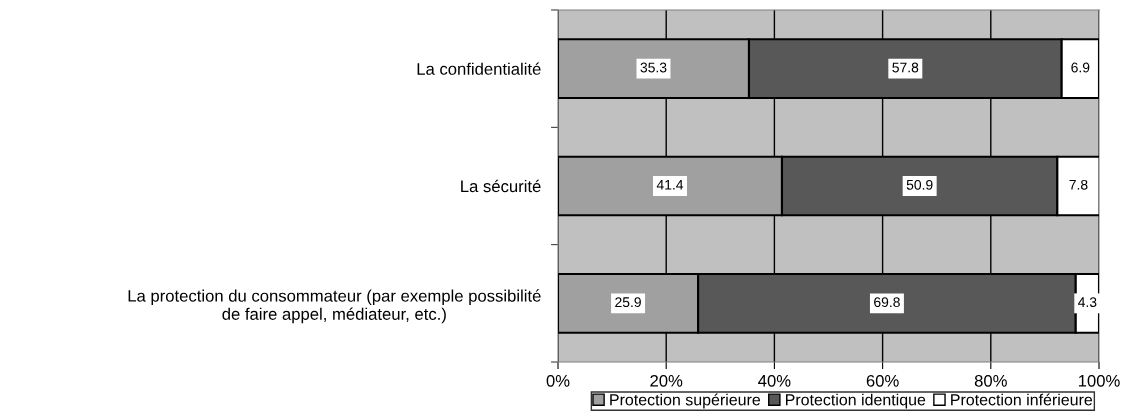 The height and width of the screenshot is (411, 1139). What do you see at coordinates (990, 380) in the screenshot?
I see `x-tick-label: 80%` at bounding box center [990, 380].